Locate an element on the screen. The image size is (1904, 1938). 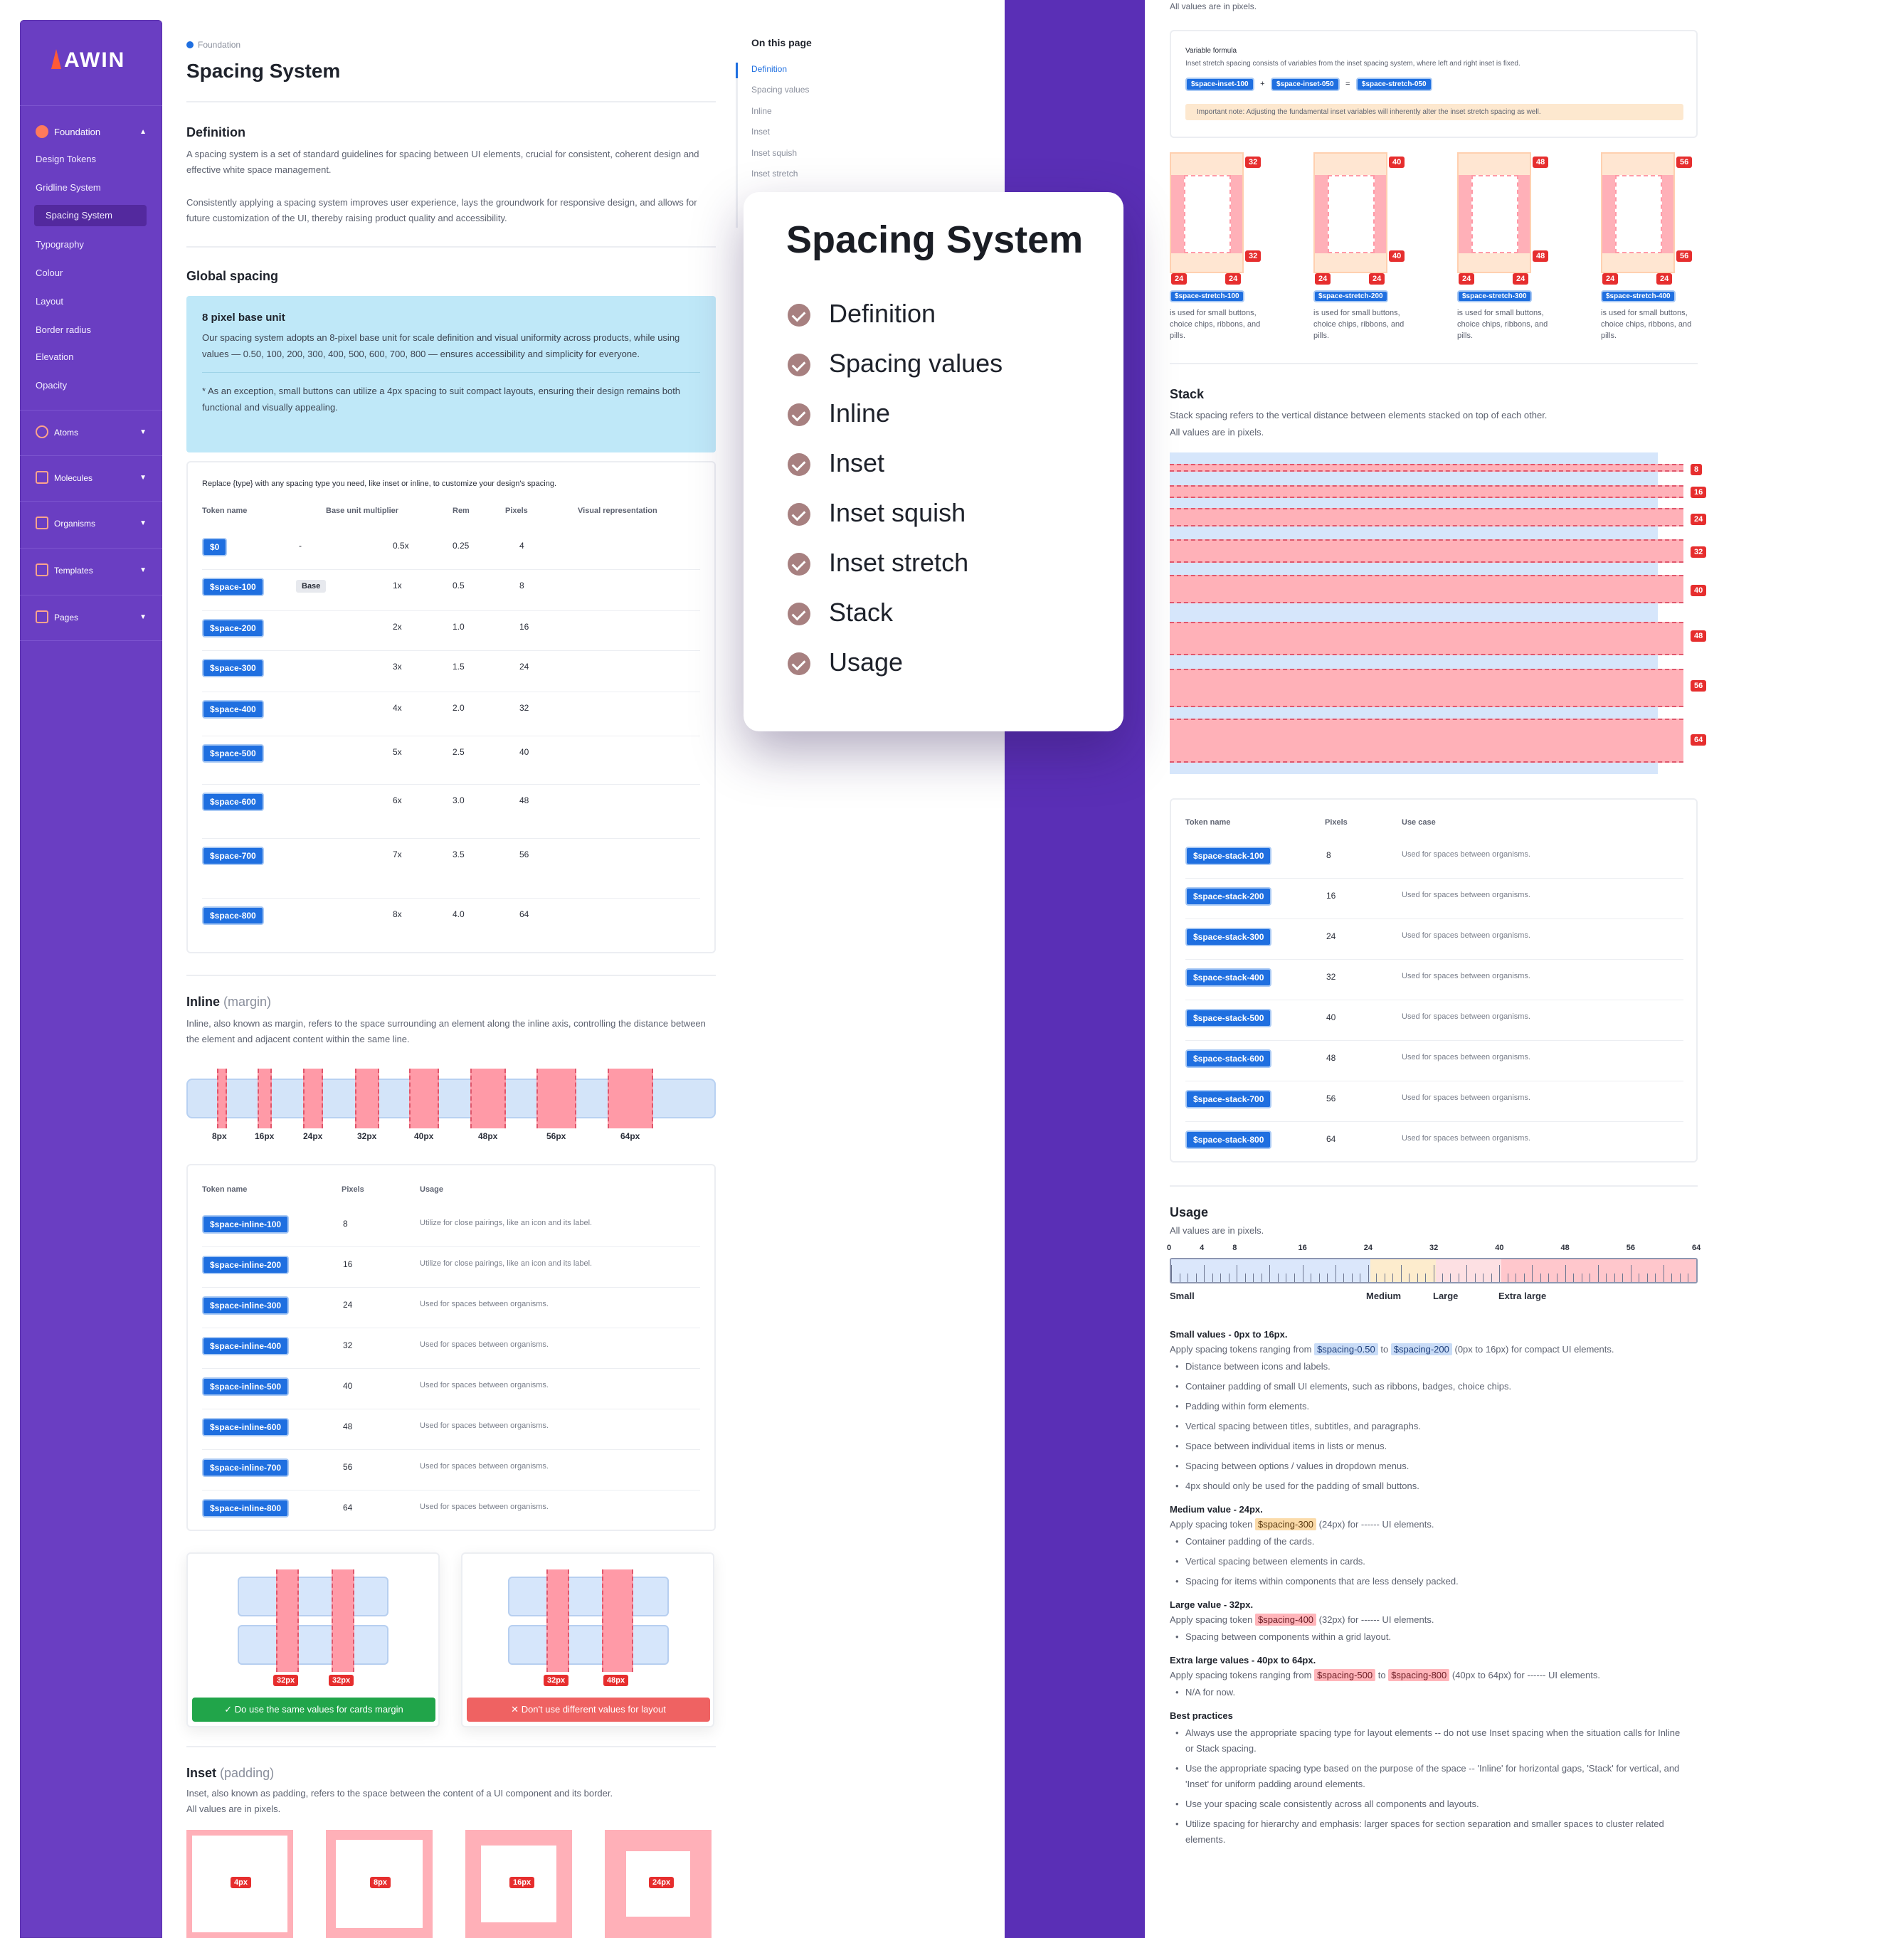
divider is located at coordinates (451, 247).